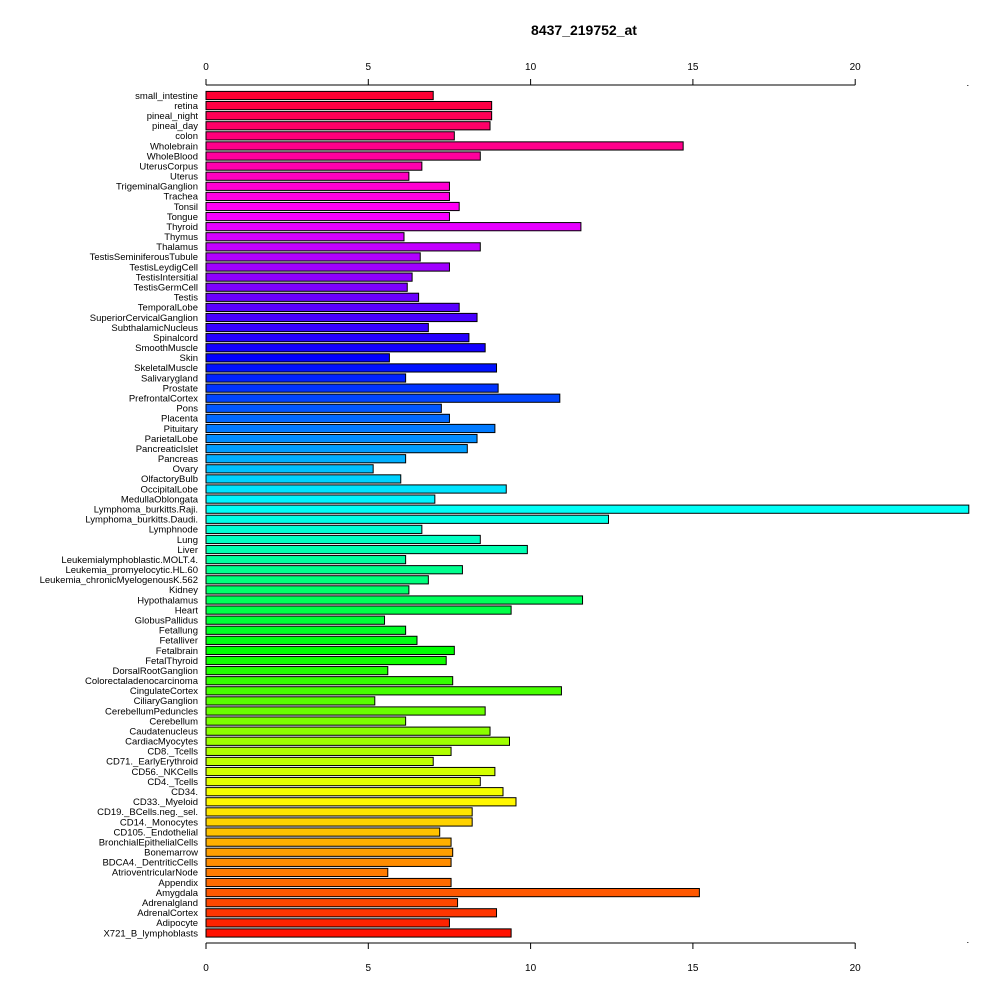  I want to click on category-label-41: Lymphoma_burkitts.Raji., so click(146, 509).